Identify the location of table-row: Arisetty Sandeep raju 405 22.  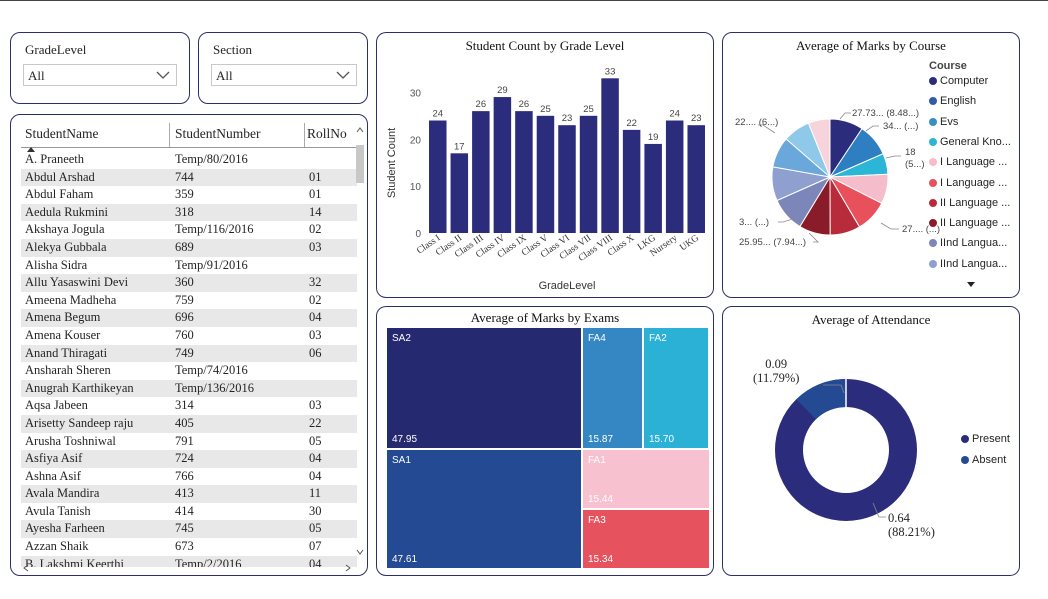
(189, 423).